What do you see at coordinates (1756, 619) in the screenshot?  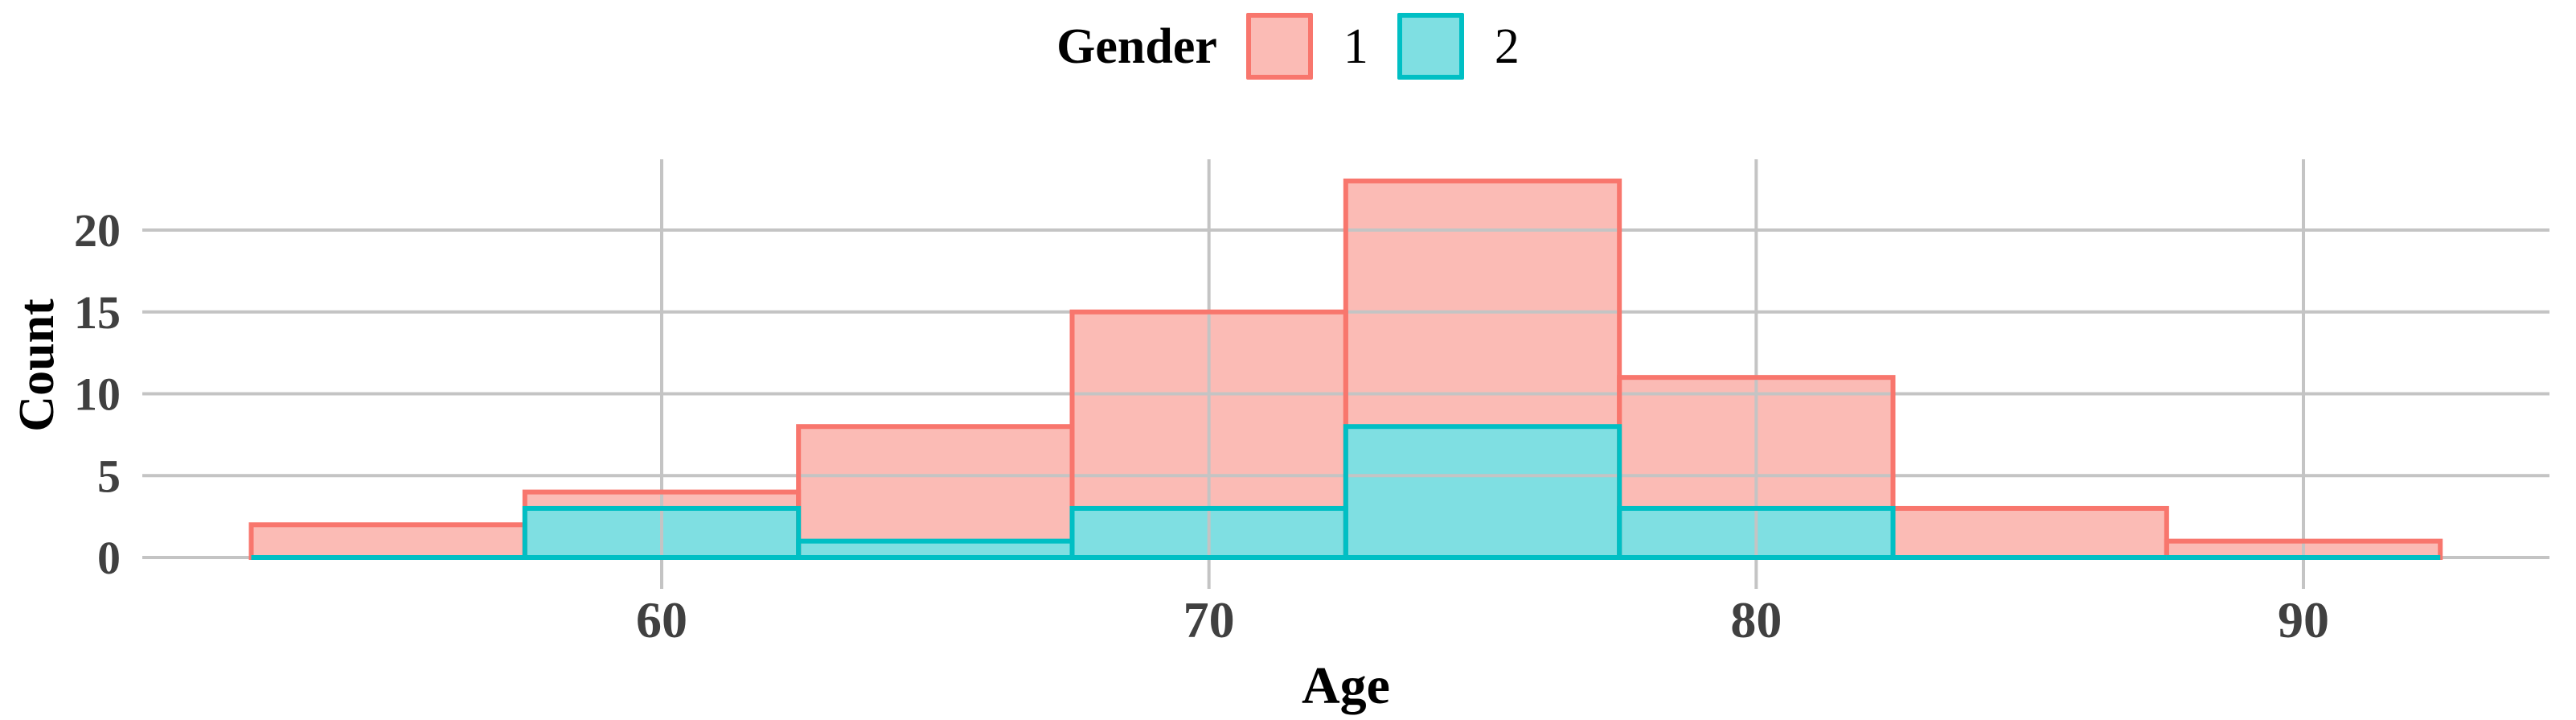 I see `x-tick-label-80: 80` at bounding box center [1756, 619].